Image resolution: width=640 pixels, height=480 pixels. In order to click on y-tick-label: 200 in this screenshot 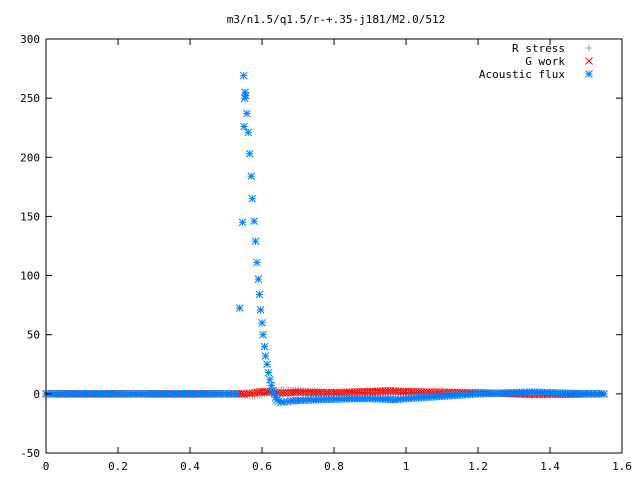, I will do `click(30, 157)`.